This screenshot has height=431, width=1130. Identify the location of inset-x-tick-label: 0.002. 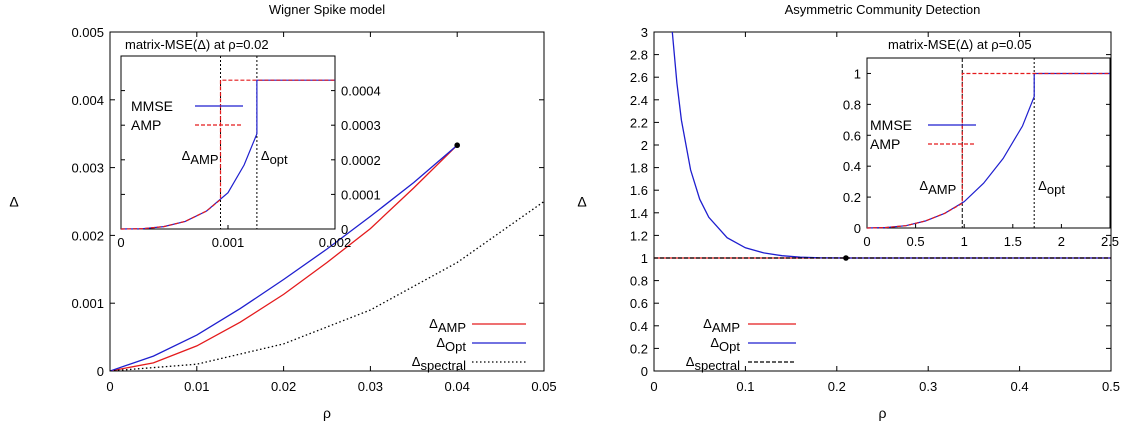
(335, 242).